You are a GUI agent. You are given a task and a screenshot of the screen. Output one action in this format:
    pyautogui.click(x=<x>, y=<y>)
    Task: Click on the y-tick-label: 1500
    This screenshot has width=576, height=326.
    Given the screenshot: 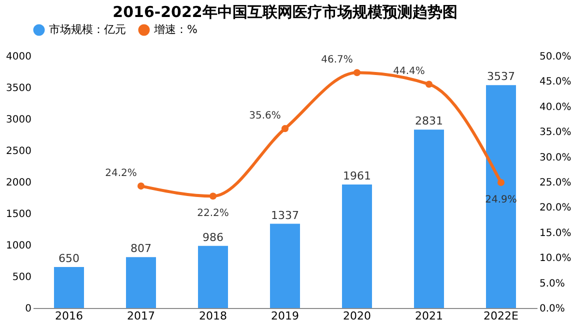 What is the action you would take?
    pyautogui.click(x=19, y=214)
    